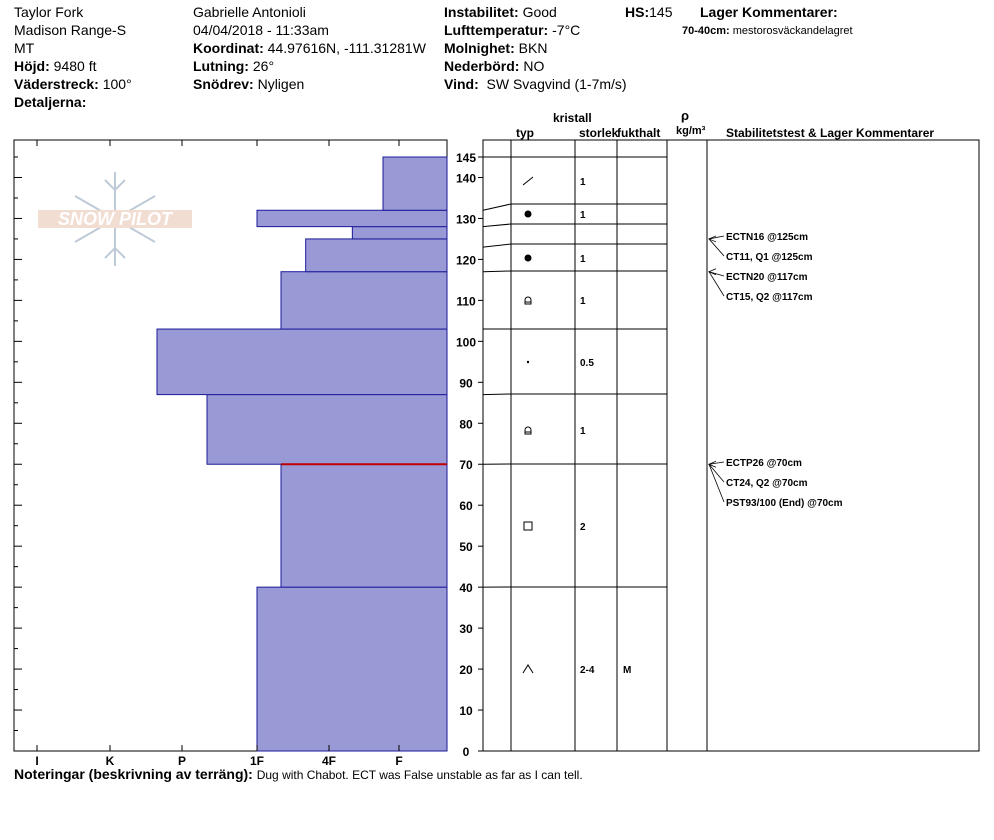 This screenshot has height=840, width=994. I want to click on stability-label: Instabilitet:, so click(481, 12).